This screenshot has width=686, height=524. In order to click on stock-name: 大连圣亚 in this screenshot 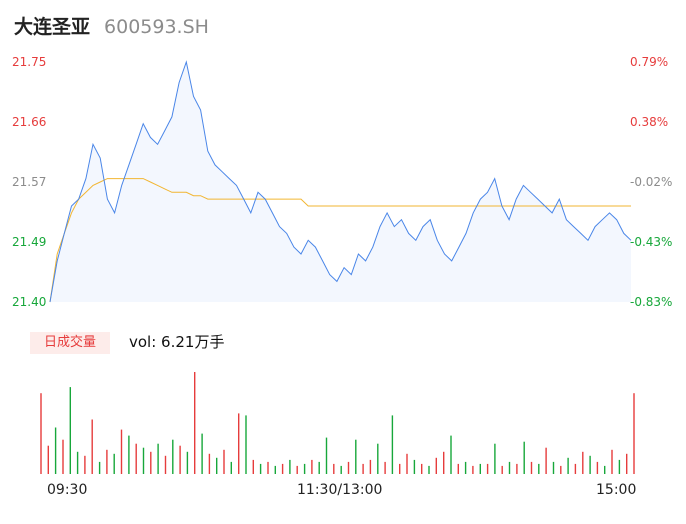, I will do `click(52, 27)`.